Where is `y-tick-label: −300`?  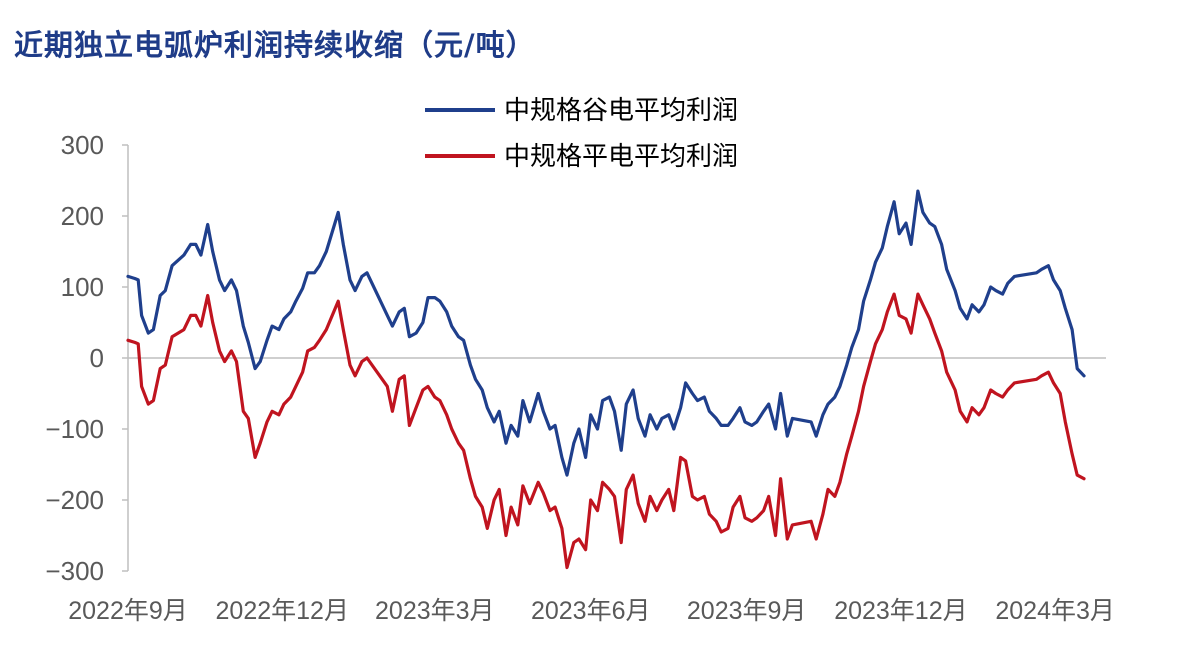 y-tick-label: −300 is located at coordinates (74, 571).